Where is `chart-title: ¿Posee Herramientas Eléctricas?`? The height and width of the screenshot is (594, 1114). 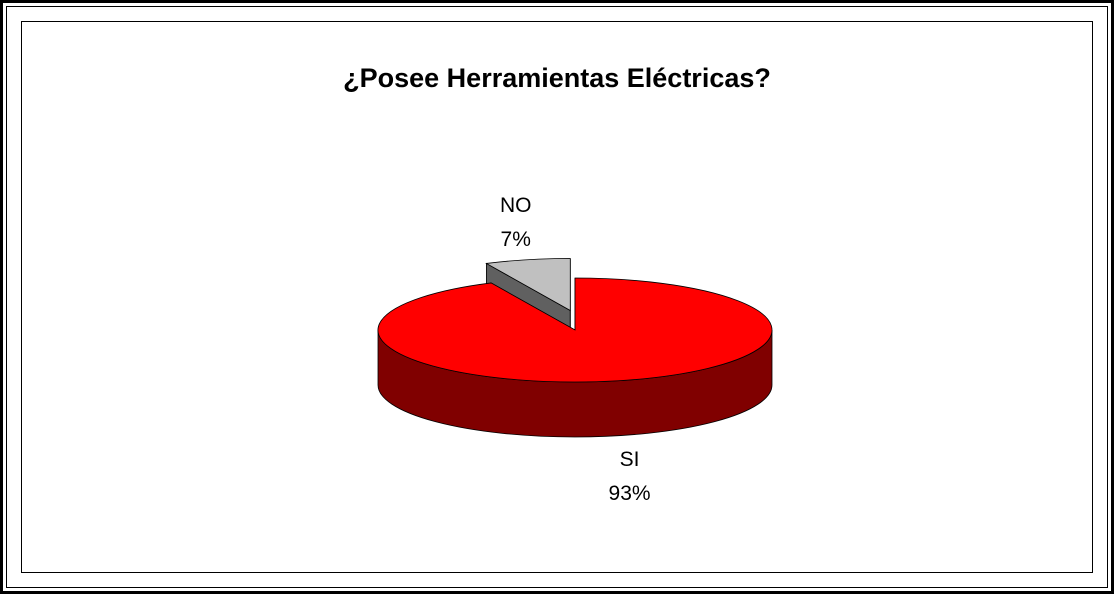 chart-title: ¿Posee Herramientas Eléctricas? is located at coordinates (557, 78).